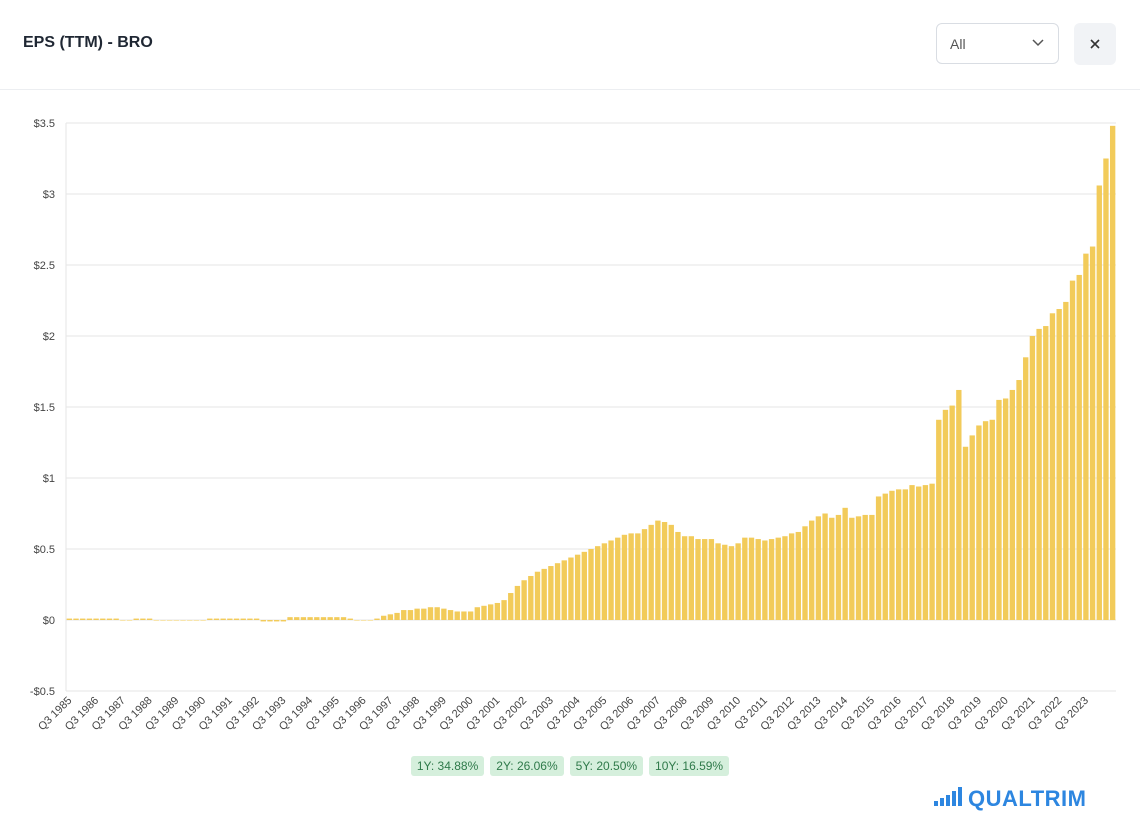 This screenshot has width=1140, height=834. I want to click on close-button, so click(1095, 44).